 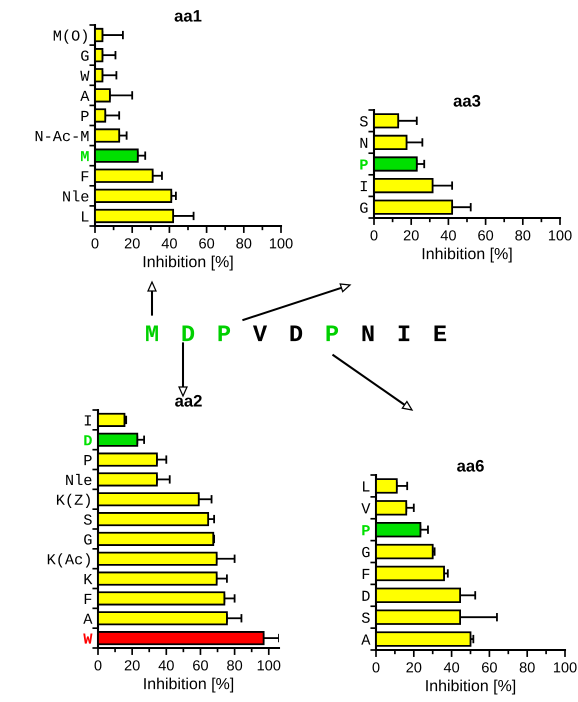 What do you see at coordinates (440, 334) in the screenshot?
I see `category-label: E` at bounding box center [440, 334].